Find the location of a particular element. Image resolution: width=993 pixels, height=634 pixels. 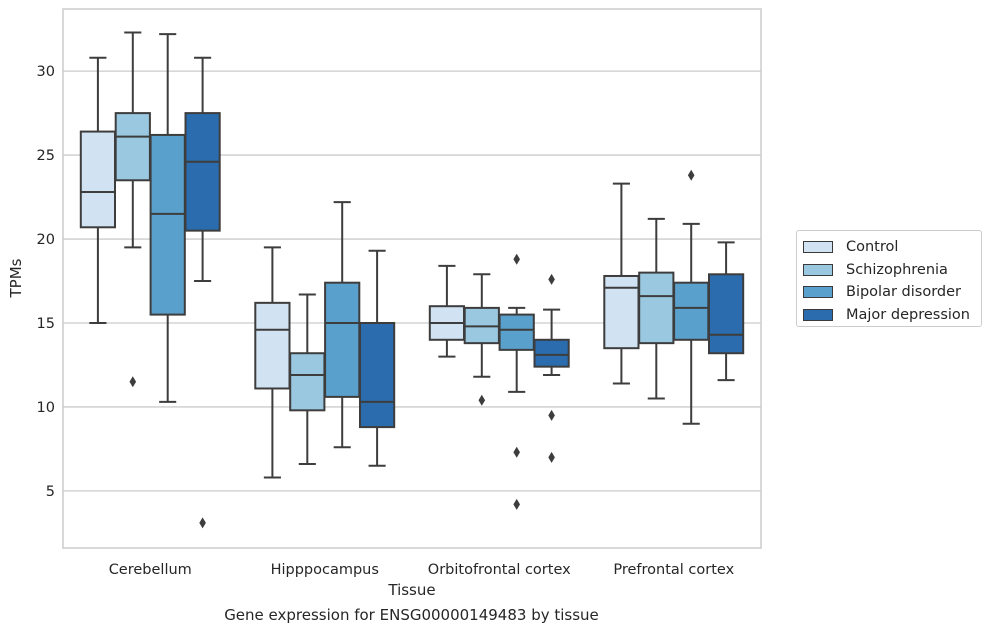

legend-item-schizophrenia: Schizophrenia is located at coordinates (889, 270).